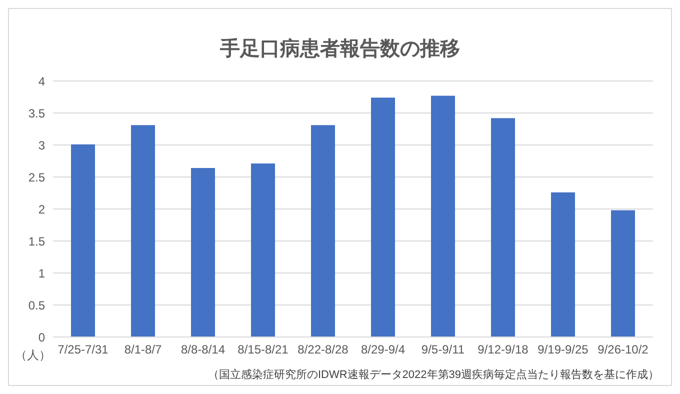 The height and width of the screenshot is (394, 680). I want to click on y-tick-label: 3, so click(42, 145).